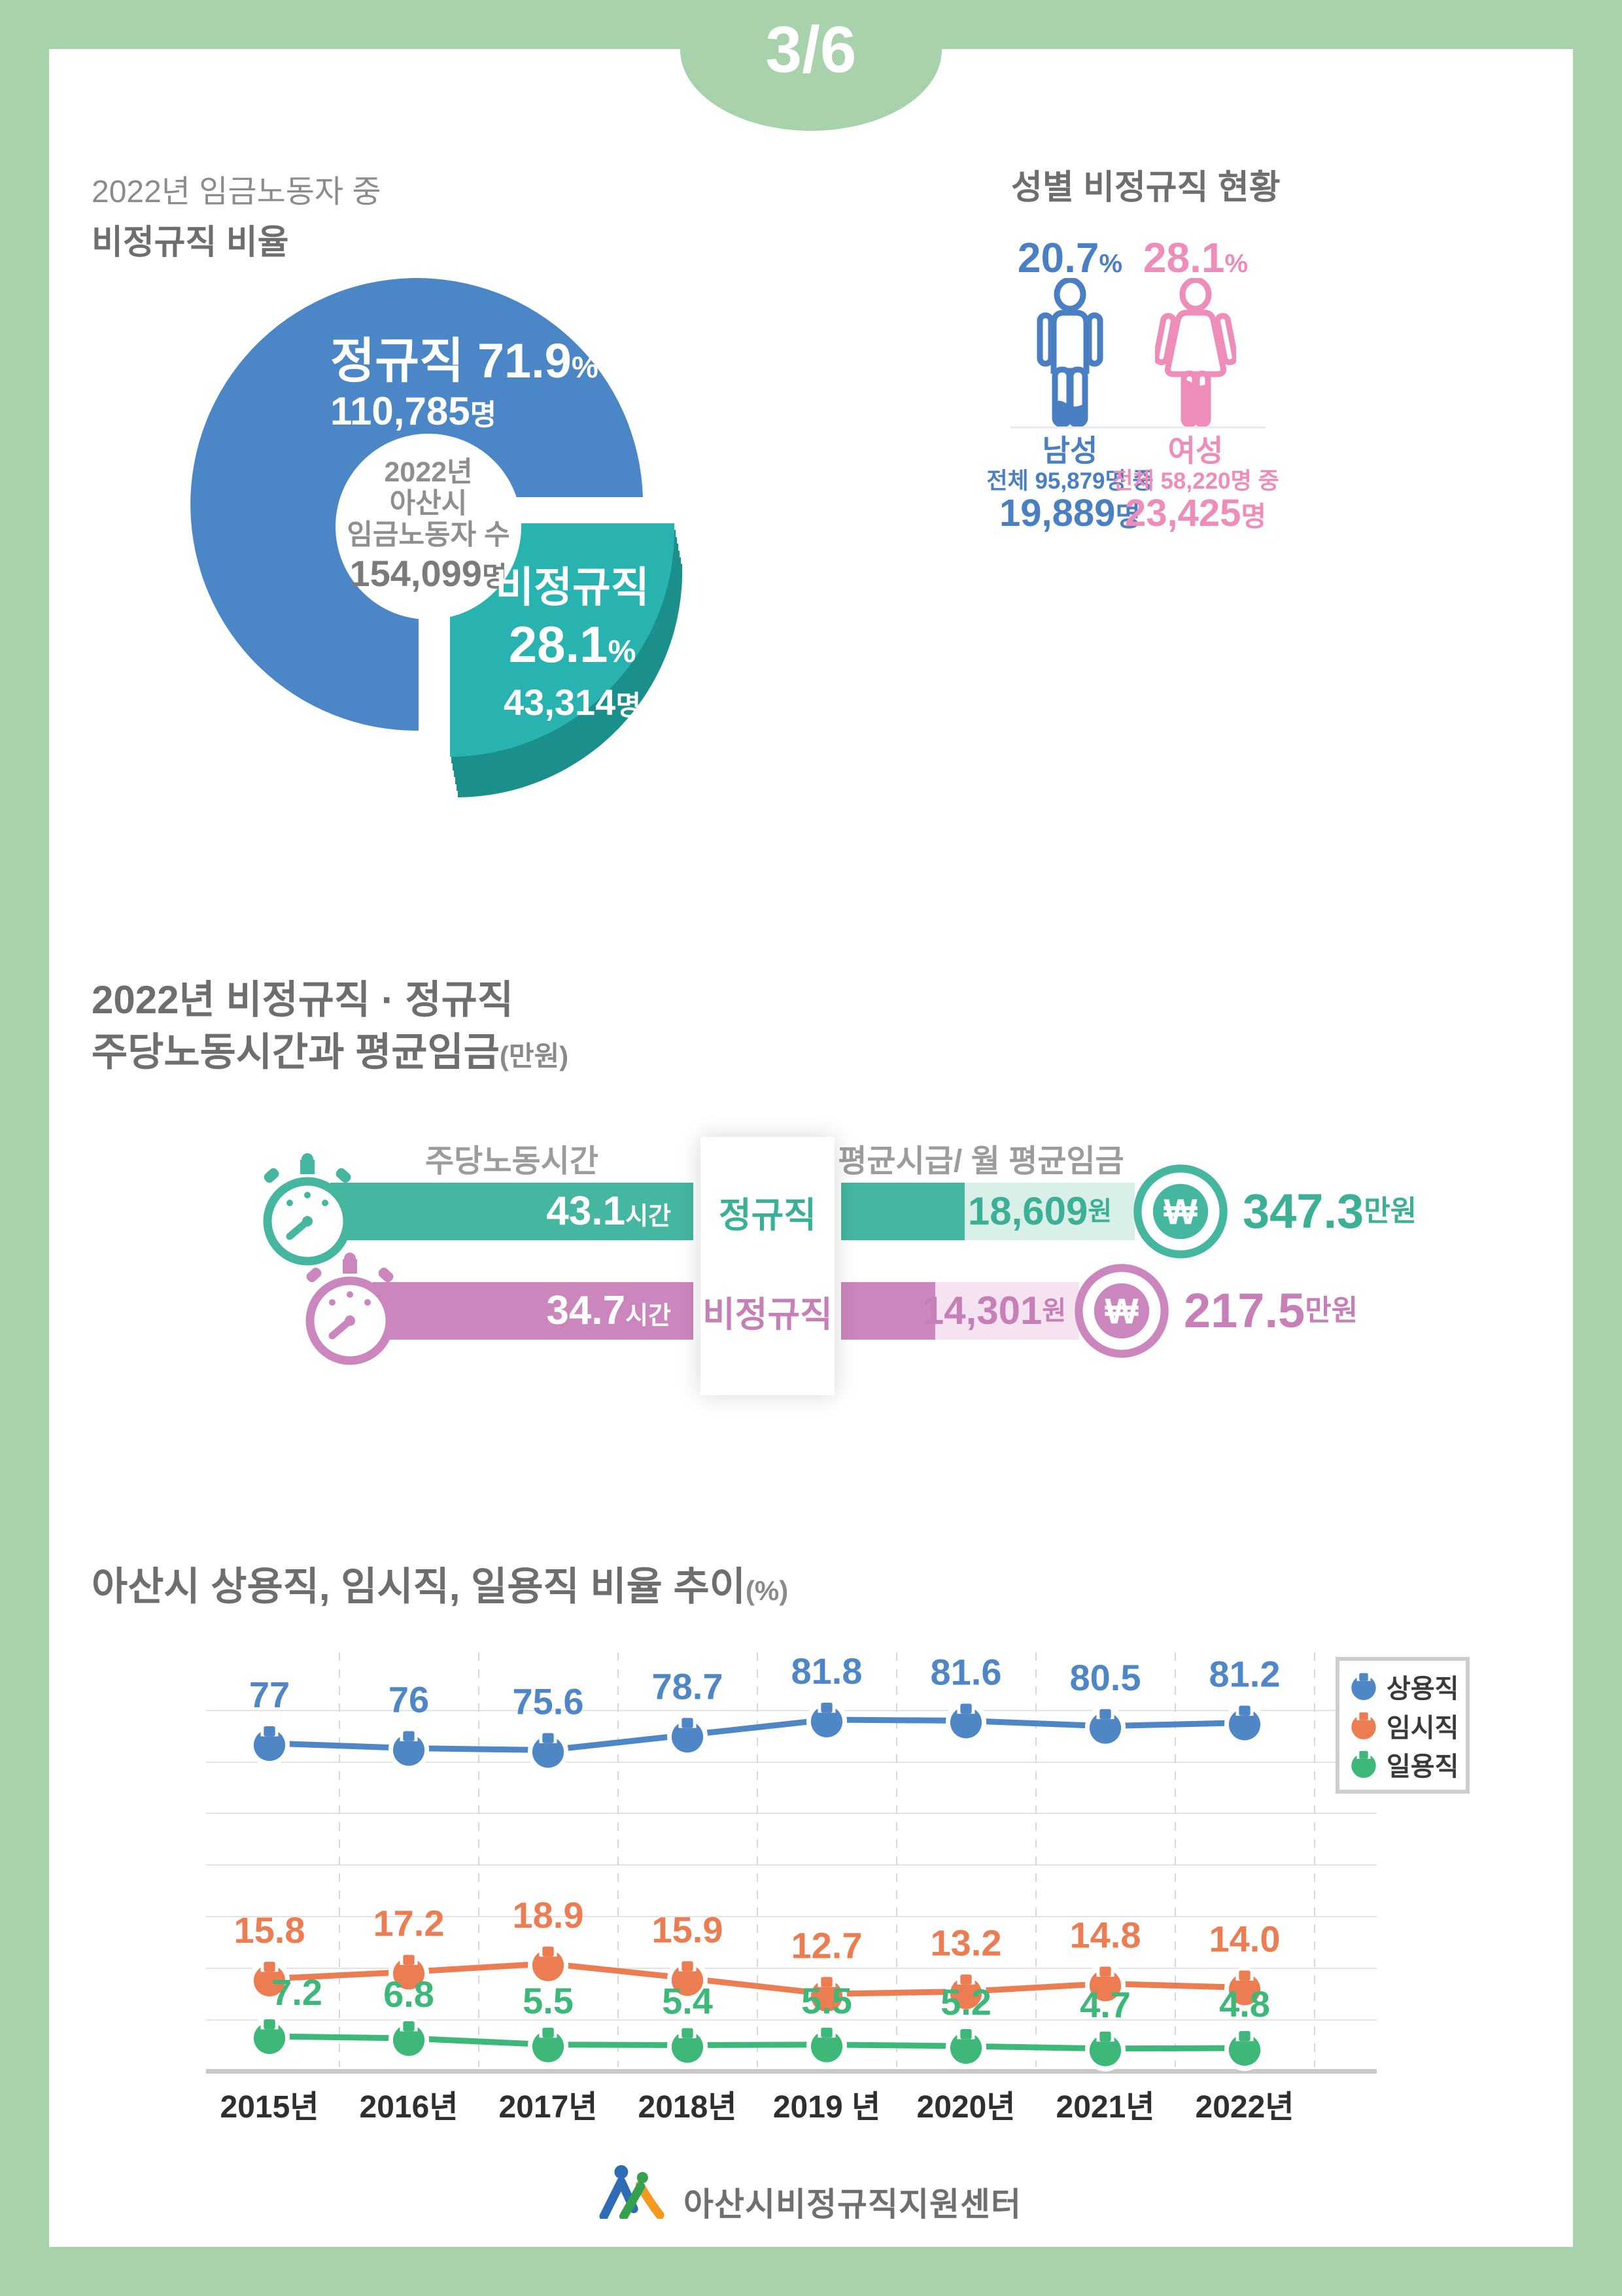 This screenshot has width=1622, height=2296. Describe the element at coordinates (995, 1310) in the screenshot. I see `hourly-value-irregular: 14,301 원` at that location.